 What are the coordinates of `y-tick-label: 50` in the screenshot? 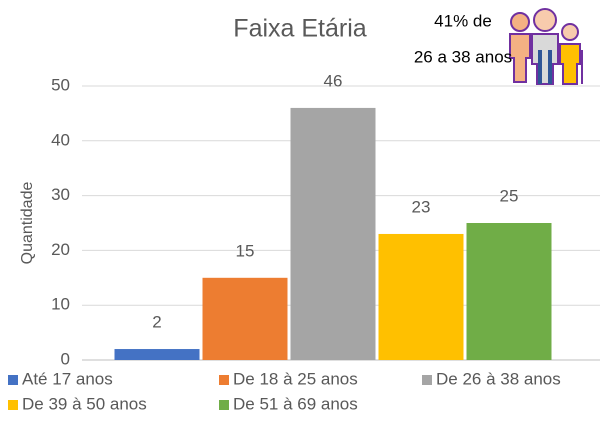 It's located at (60, 84).